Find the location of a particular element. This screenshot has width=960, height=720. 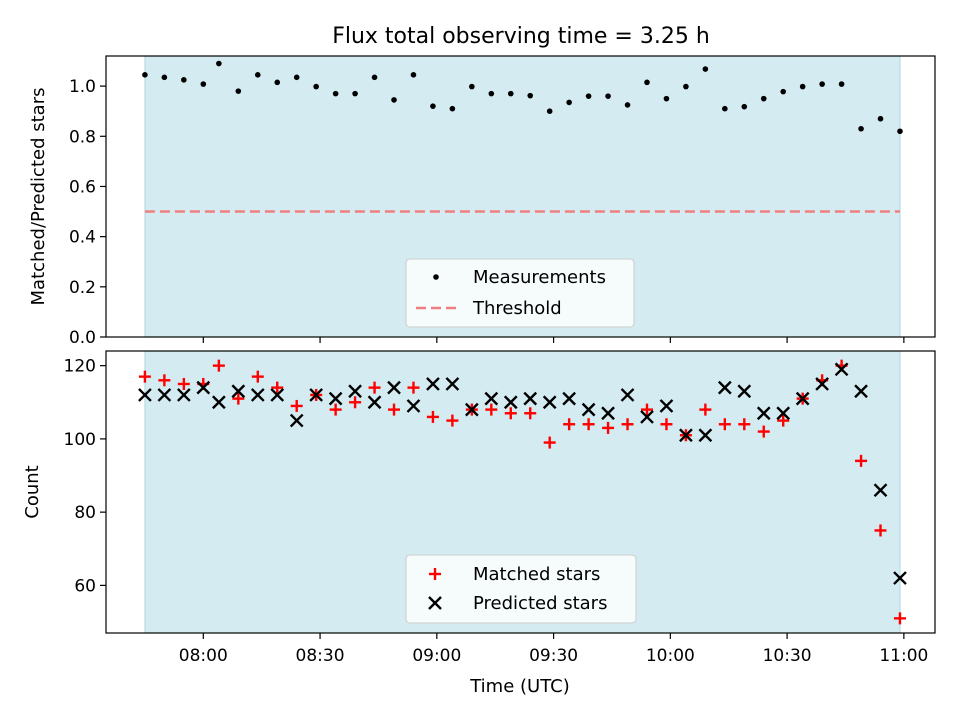

y-tick-label-5: 1.0 is located at coordinates (82, 87).